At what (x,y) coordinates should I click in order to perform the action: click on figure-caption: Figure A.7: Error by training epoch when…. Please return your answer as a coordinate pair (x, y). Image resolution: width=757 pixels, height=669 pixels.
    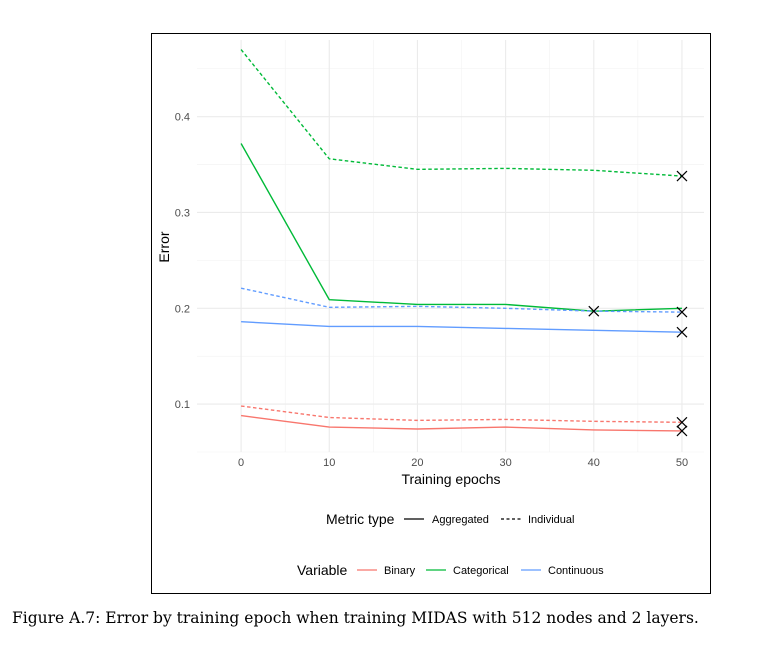
    Looking at the image, I should click on (355, 618).